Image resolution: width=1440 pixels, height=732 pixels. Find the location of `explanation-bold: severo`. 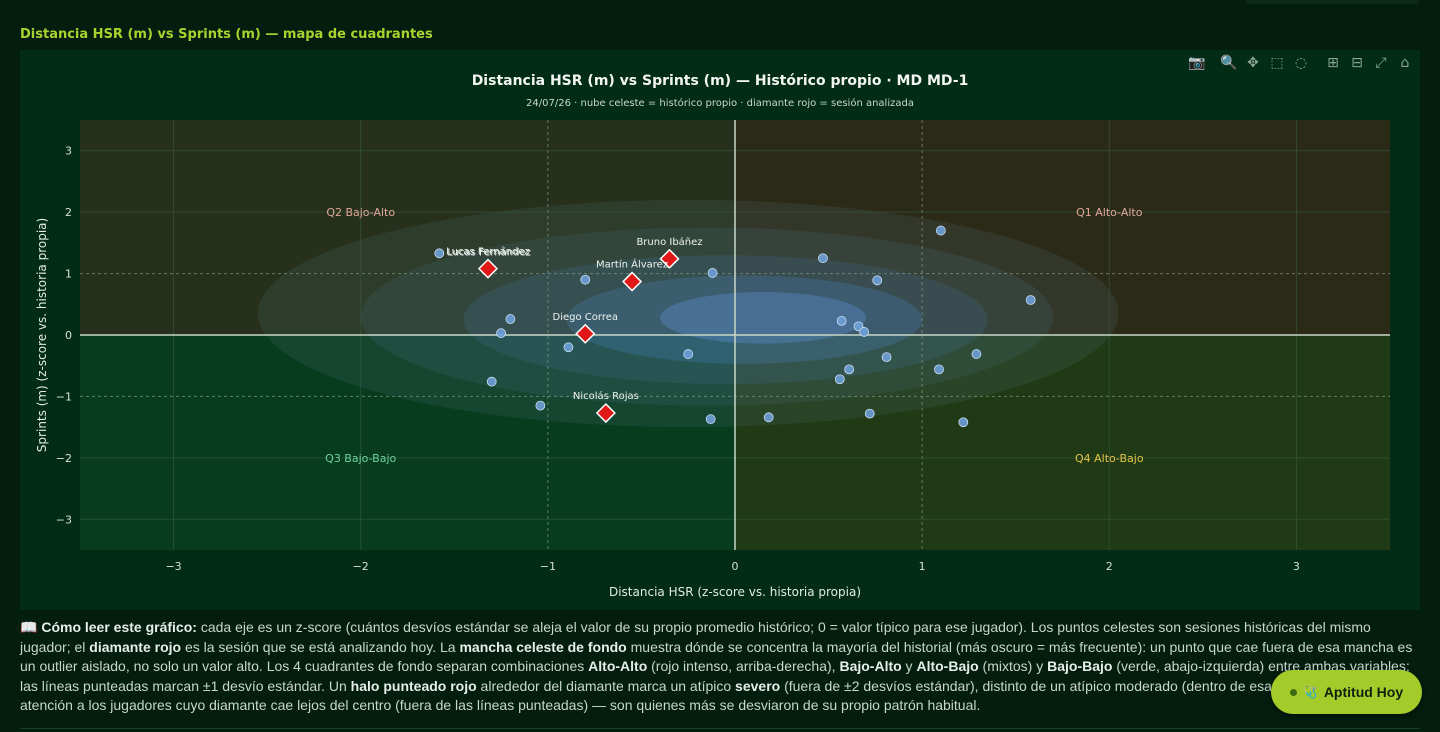

explanation-bold: severo is located at coordinates (758, 685).